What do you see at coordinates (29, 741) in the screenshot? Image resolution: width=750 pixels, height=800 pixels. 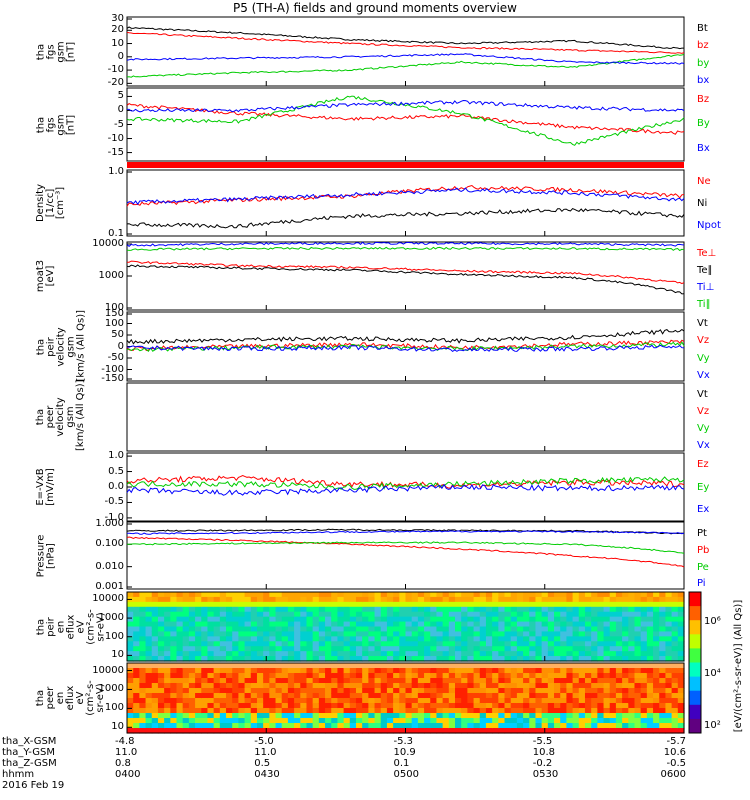 I see `footer-label: tha_X-GSM` at bounding box center [29, 741].